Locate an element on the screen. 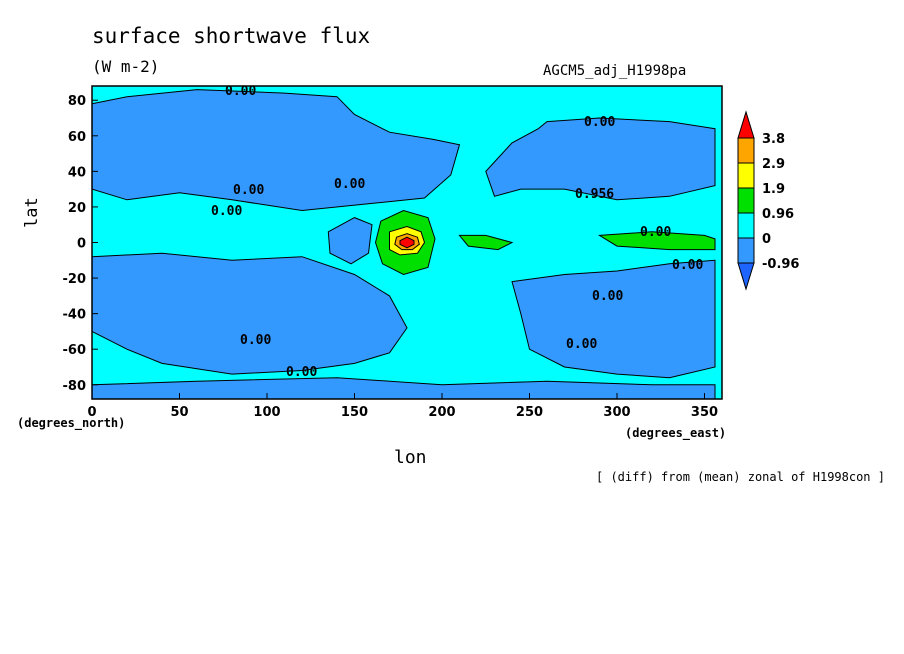 The height and width of the screenshot is (654, 904). x-tick-label: 150 is located at coordinates (354, 412).